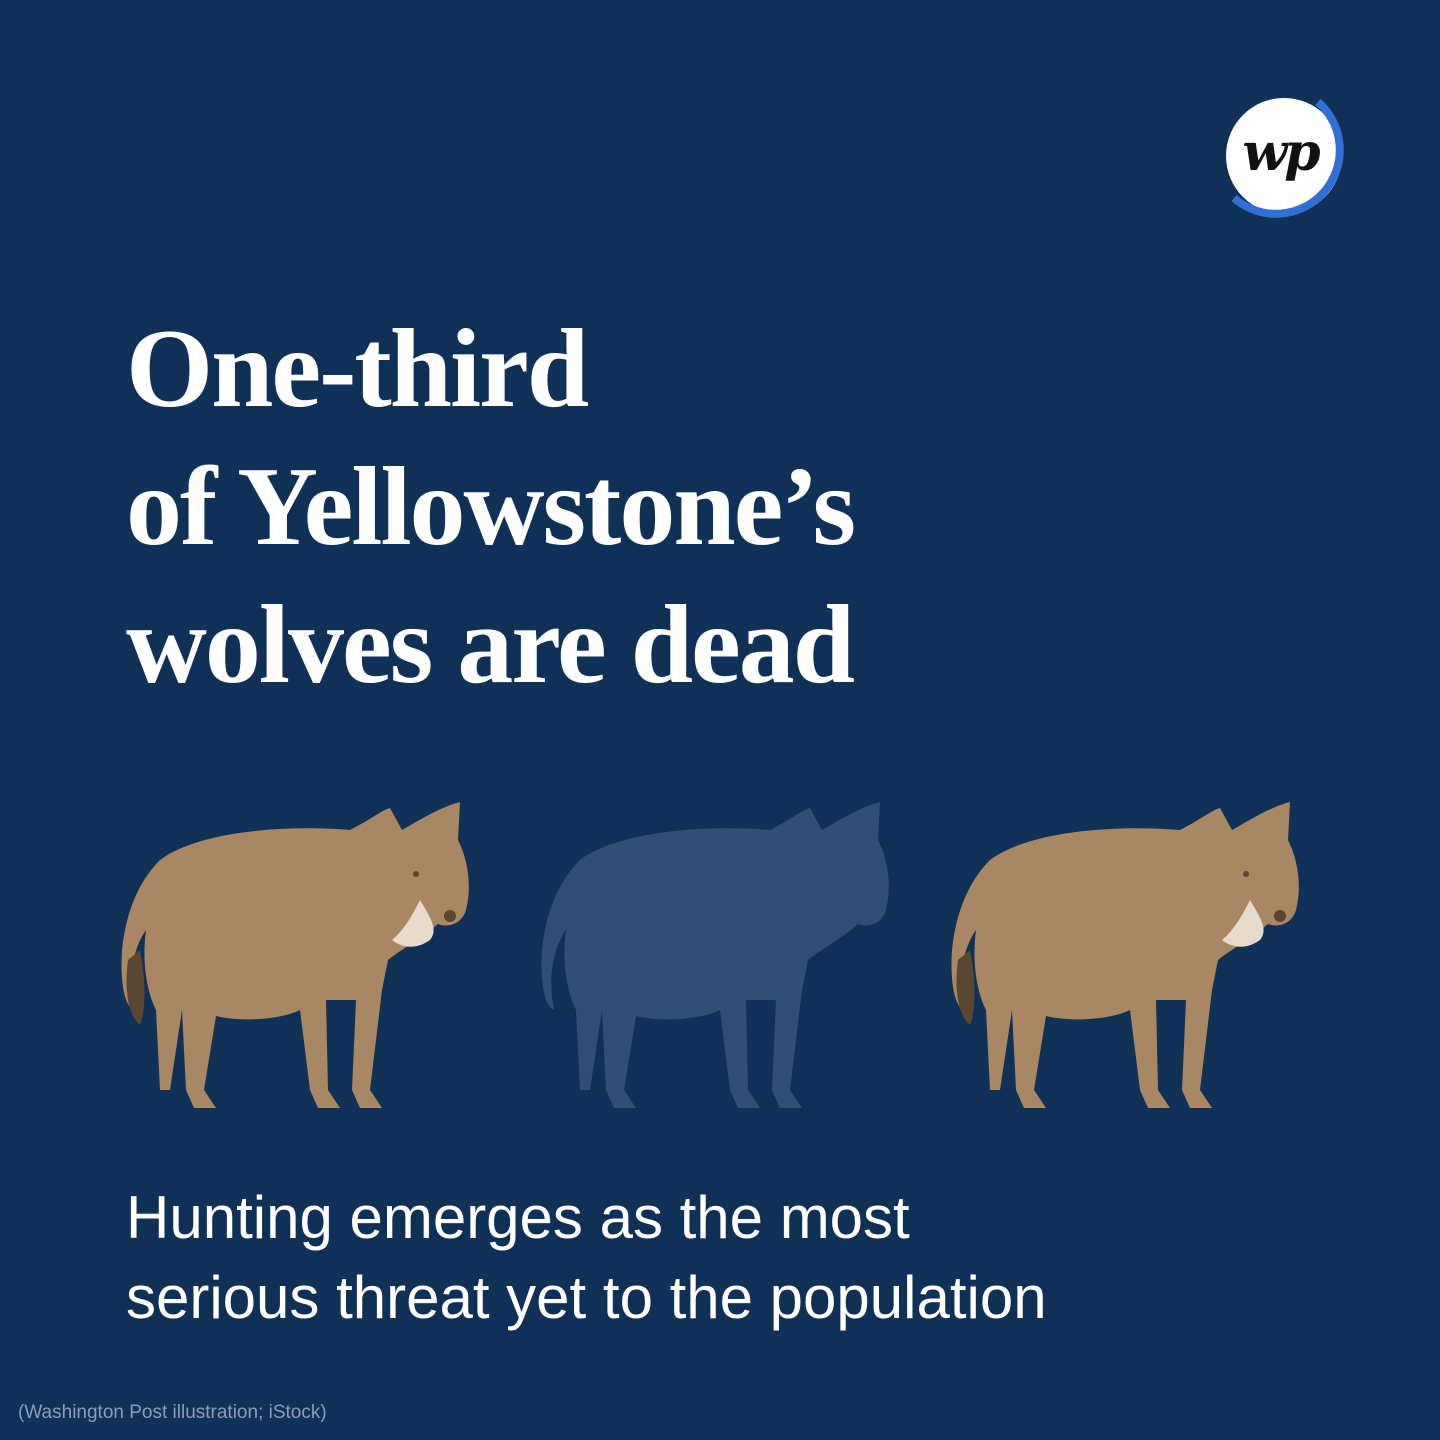 This screenshot has width=1440, height=1440. What do you see at coordinates (491, 507) in the screenshot?
I see `headline-line-2: of Yellowstone’s` at bounding box center [491, 507].